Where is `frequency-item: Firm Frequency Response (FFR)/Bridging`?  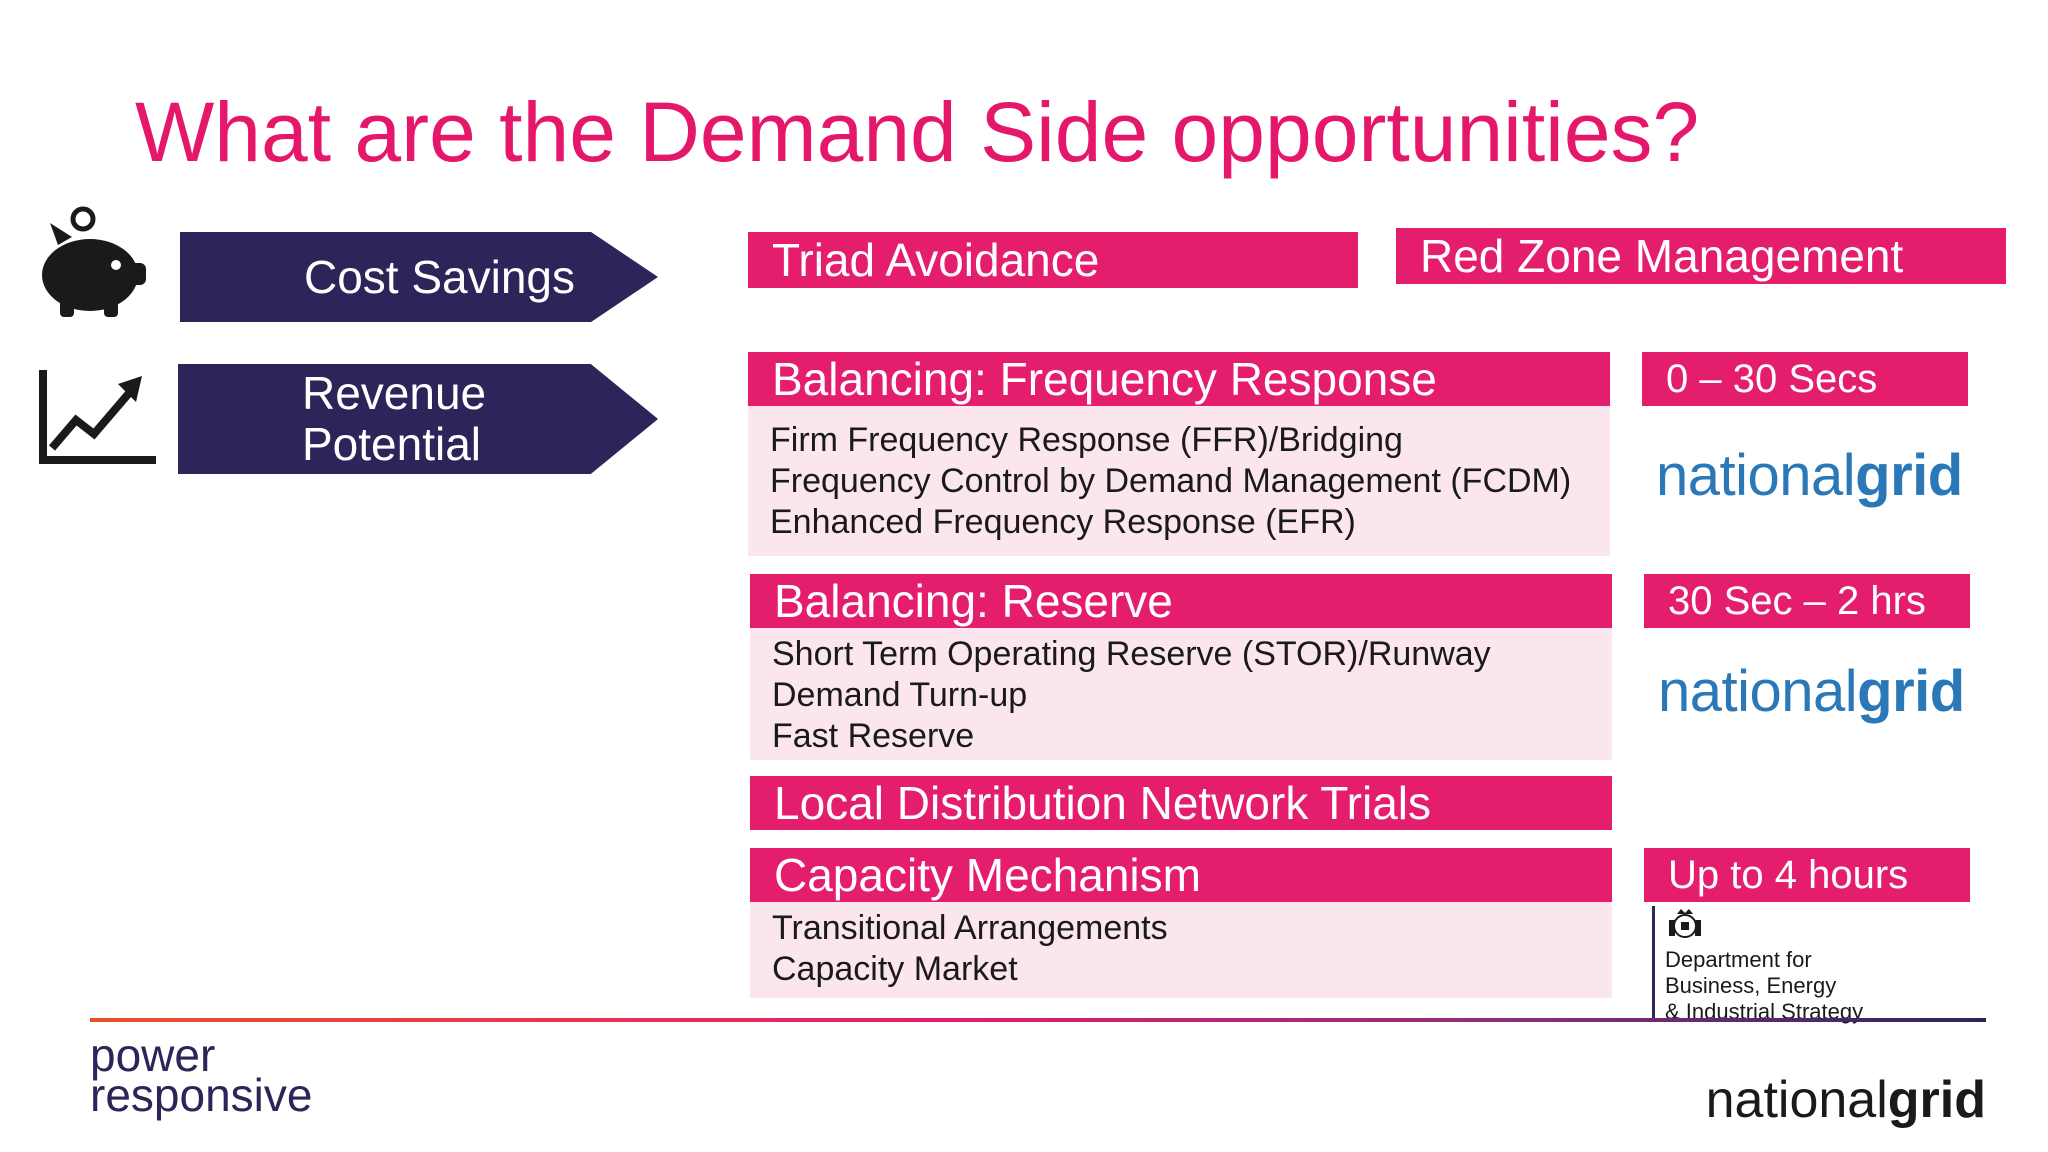
frequency-item: Firm Frequency Response (FFR)/Bridging is located at coordinates (1086, 440).